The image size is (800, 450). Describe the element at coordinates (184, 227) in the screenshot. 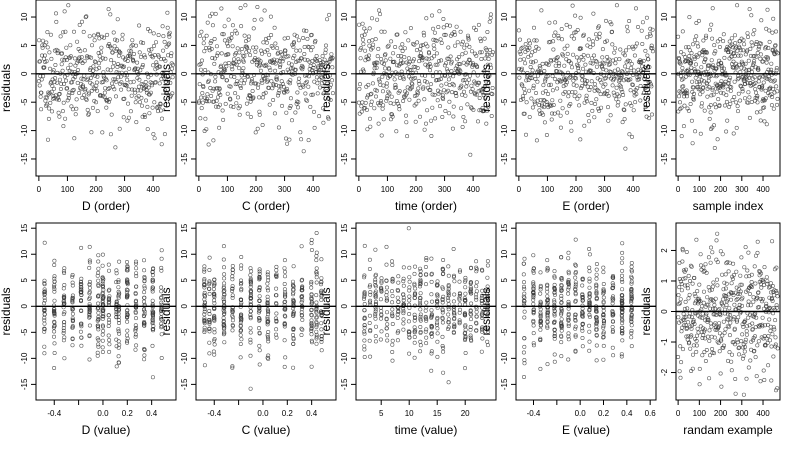

I see `y-tick-label: 15` at that location.